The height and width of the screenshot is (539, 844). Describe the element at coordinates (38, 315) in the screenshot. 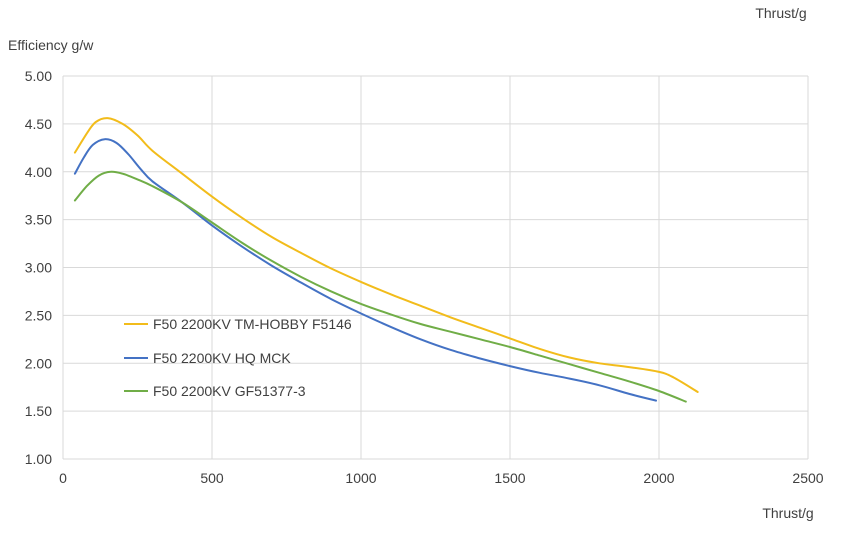

I see `y-tick-label: 2.50` at that location.